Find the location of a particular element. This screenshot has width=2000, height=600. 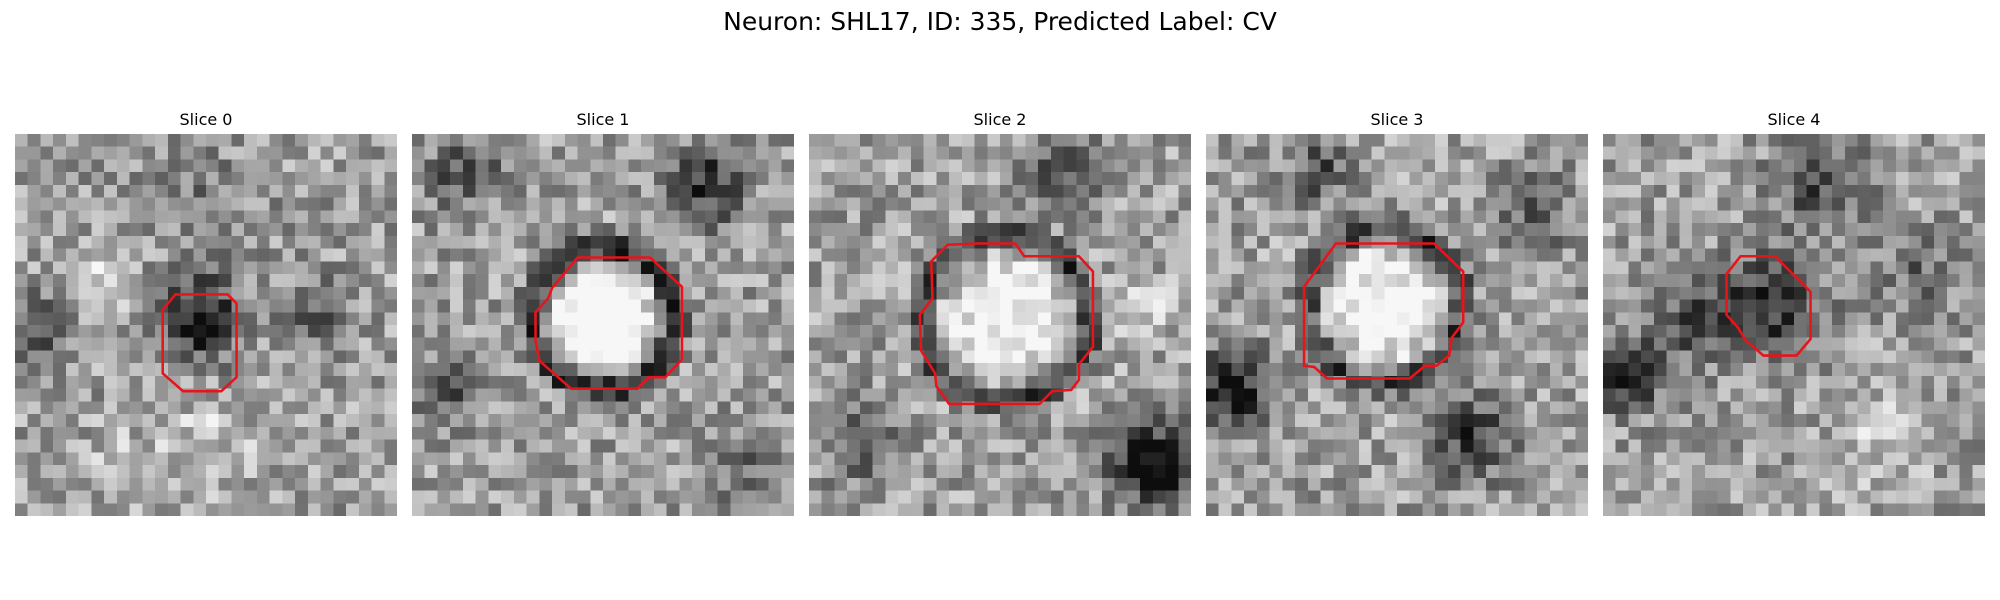

slice-panel-0: Slice 0 is located at coordinates (206, 313).